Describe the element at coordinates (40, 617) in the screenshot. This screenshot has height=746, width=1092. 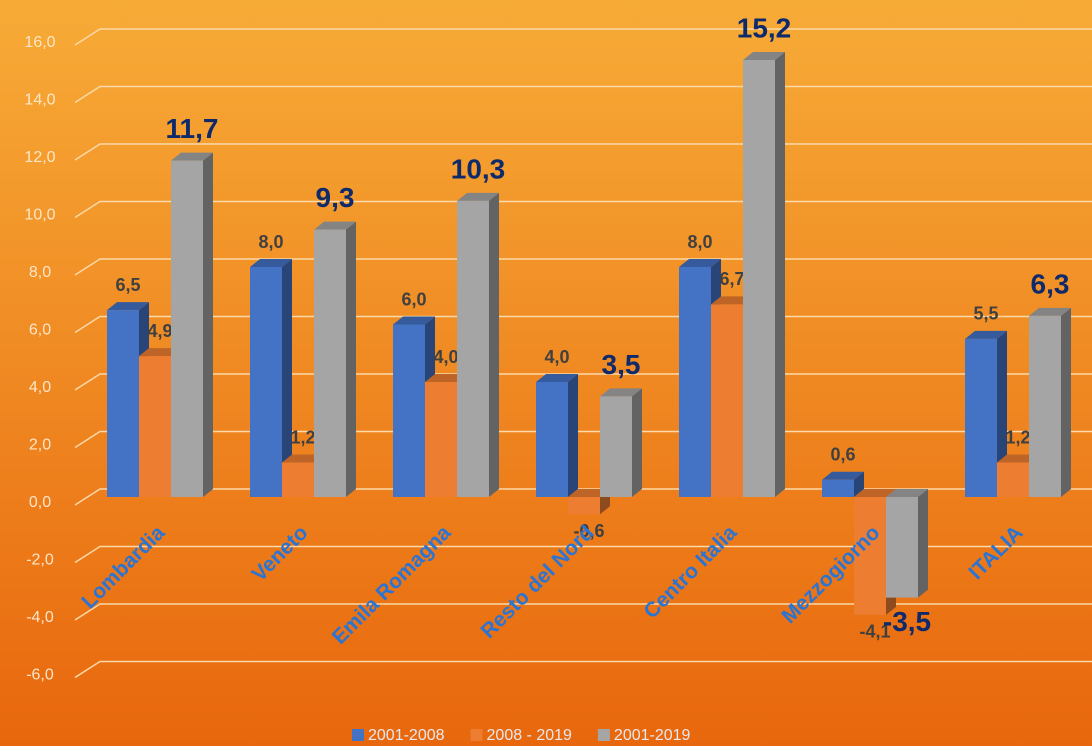
I see `y-tick-label: -4,0` at that location.